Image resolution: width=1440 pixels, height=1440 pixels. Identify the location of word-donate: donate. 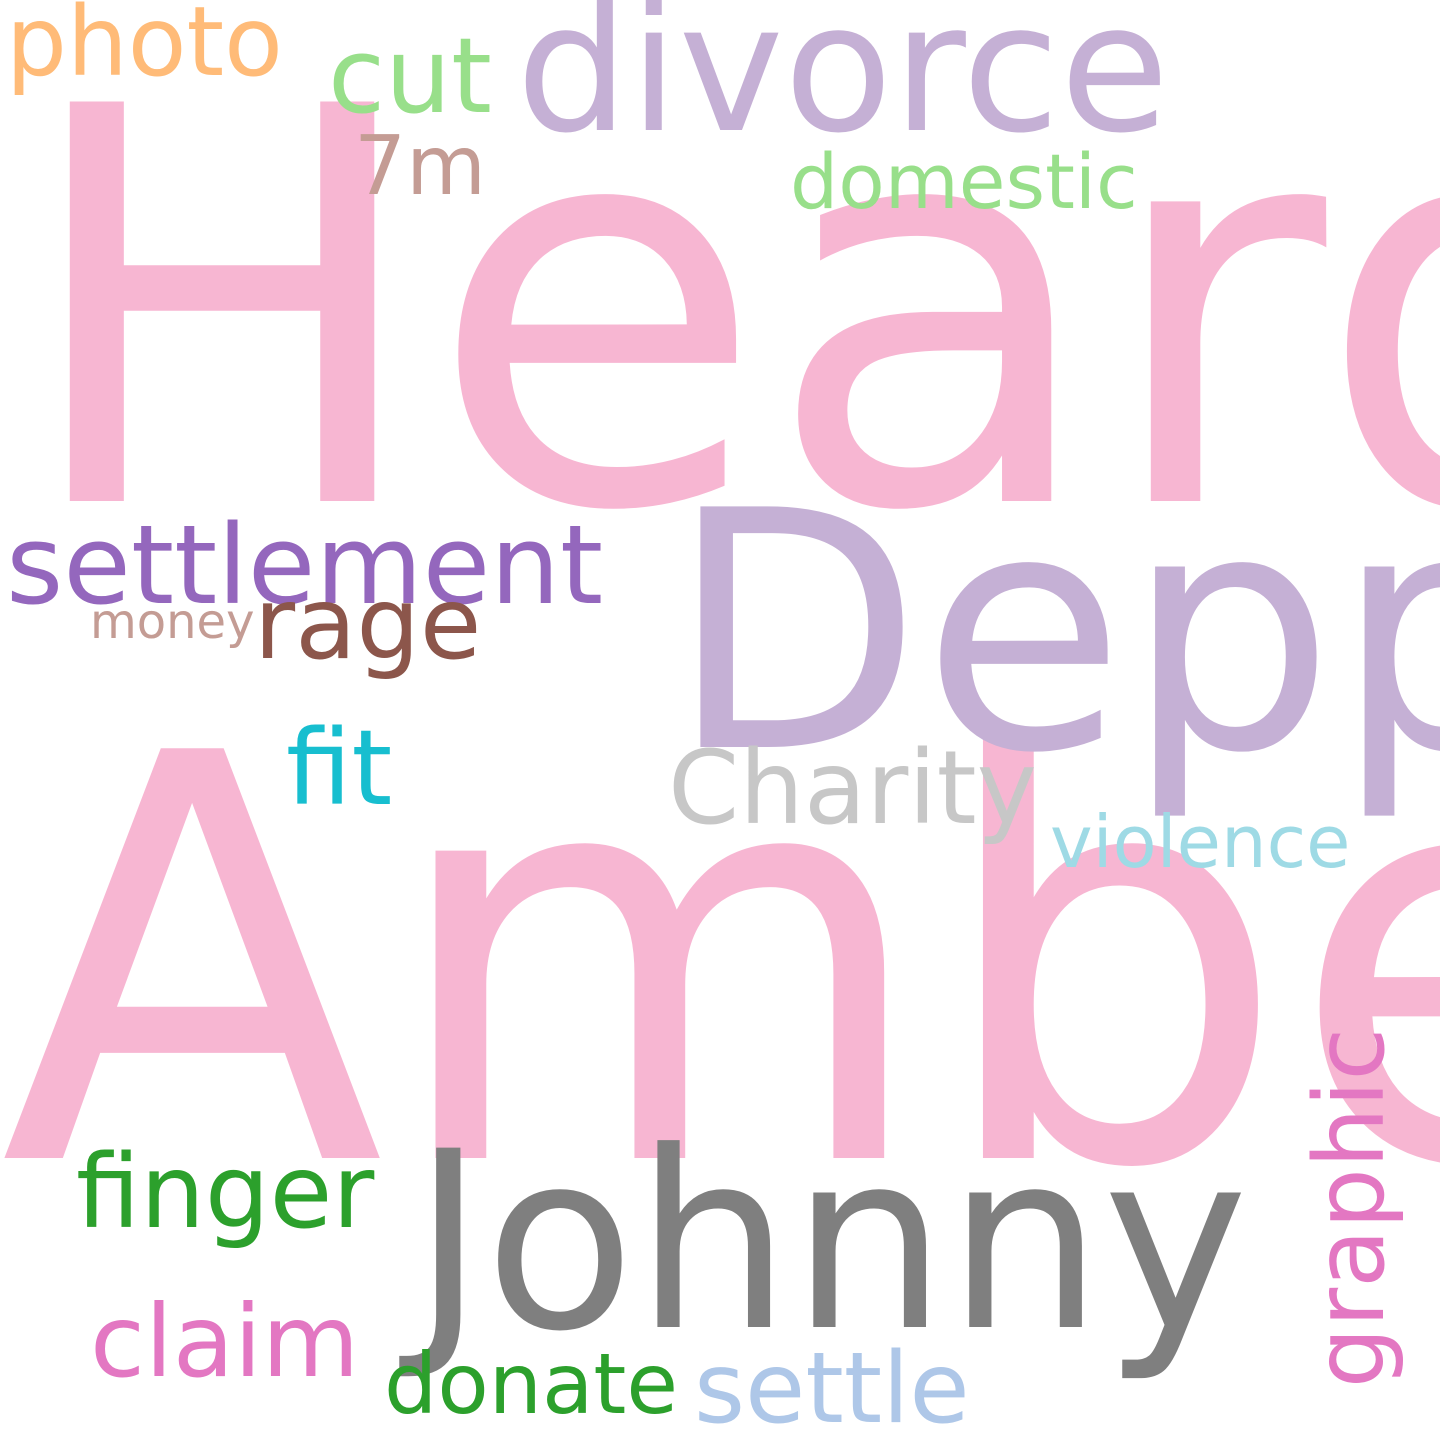
(531, 1384).